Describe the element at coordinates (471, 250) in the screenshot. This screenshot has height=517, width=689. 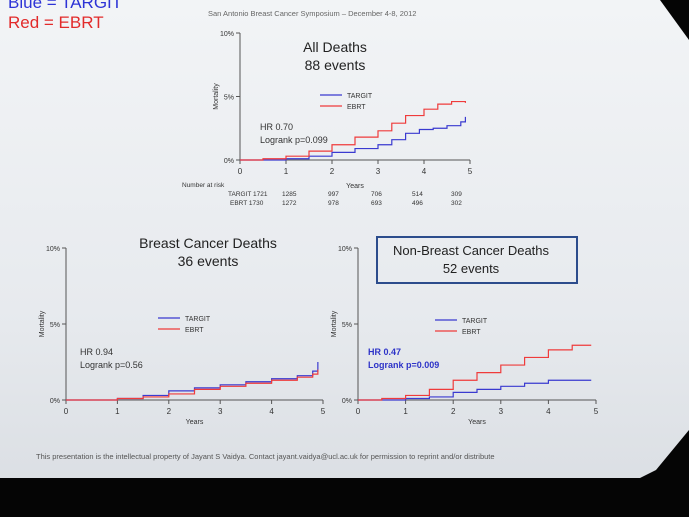
I see `chart-title: Non-Breast Cancer Deaths` at that location.